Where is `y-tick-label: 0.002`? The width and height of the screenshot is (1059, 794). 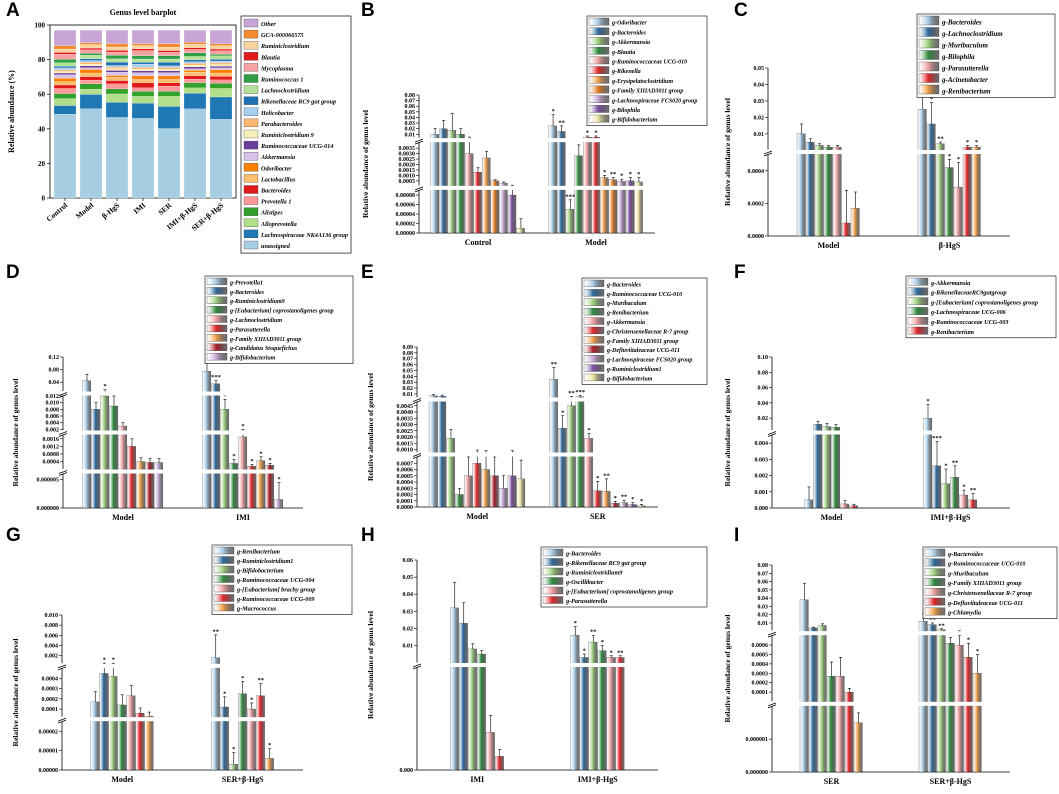 y-tick-label: 0.002 is located at coordinates (53, 430).